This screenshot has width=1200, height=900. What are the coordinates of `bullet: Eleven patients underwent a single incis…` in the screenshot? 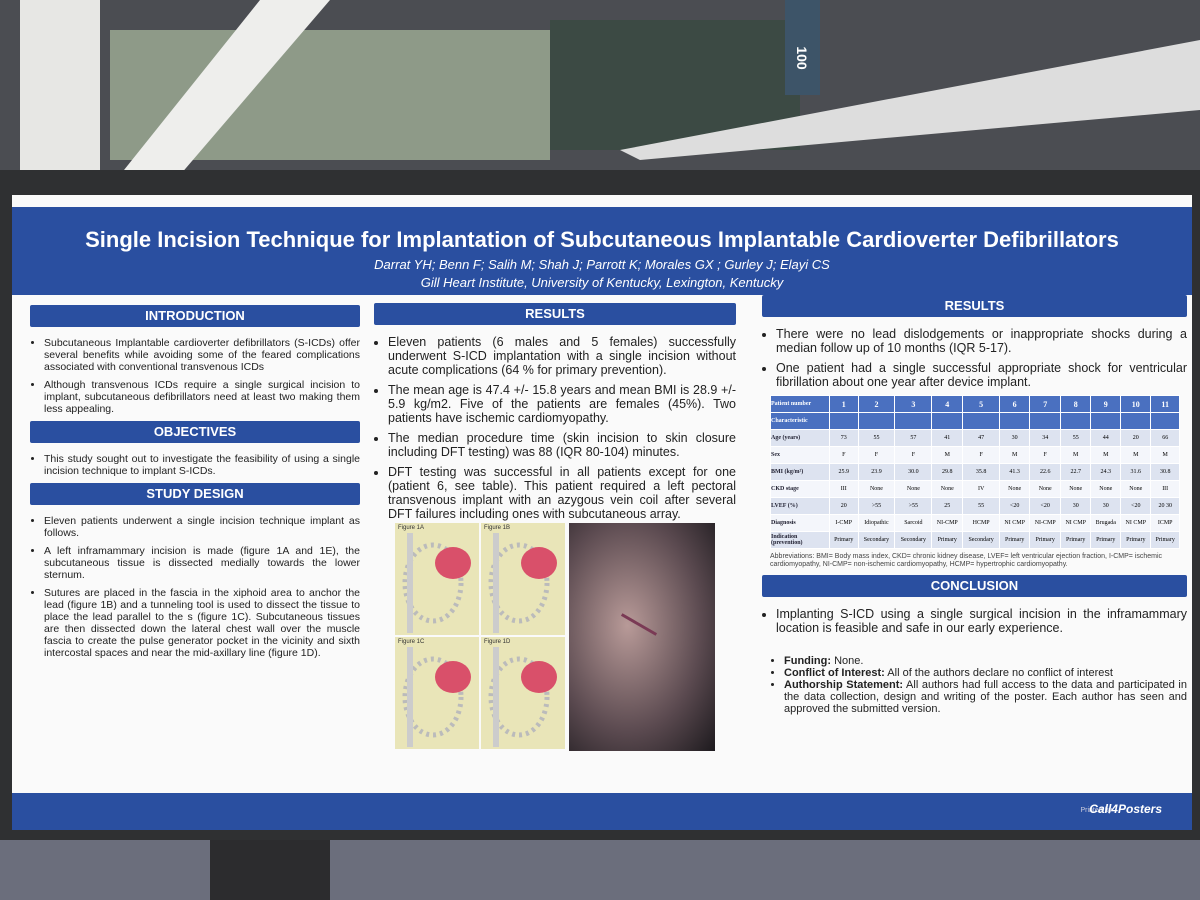 It's located at (202, 527).